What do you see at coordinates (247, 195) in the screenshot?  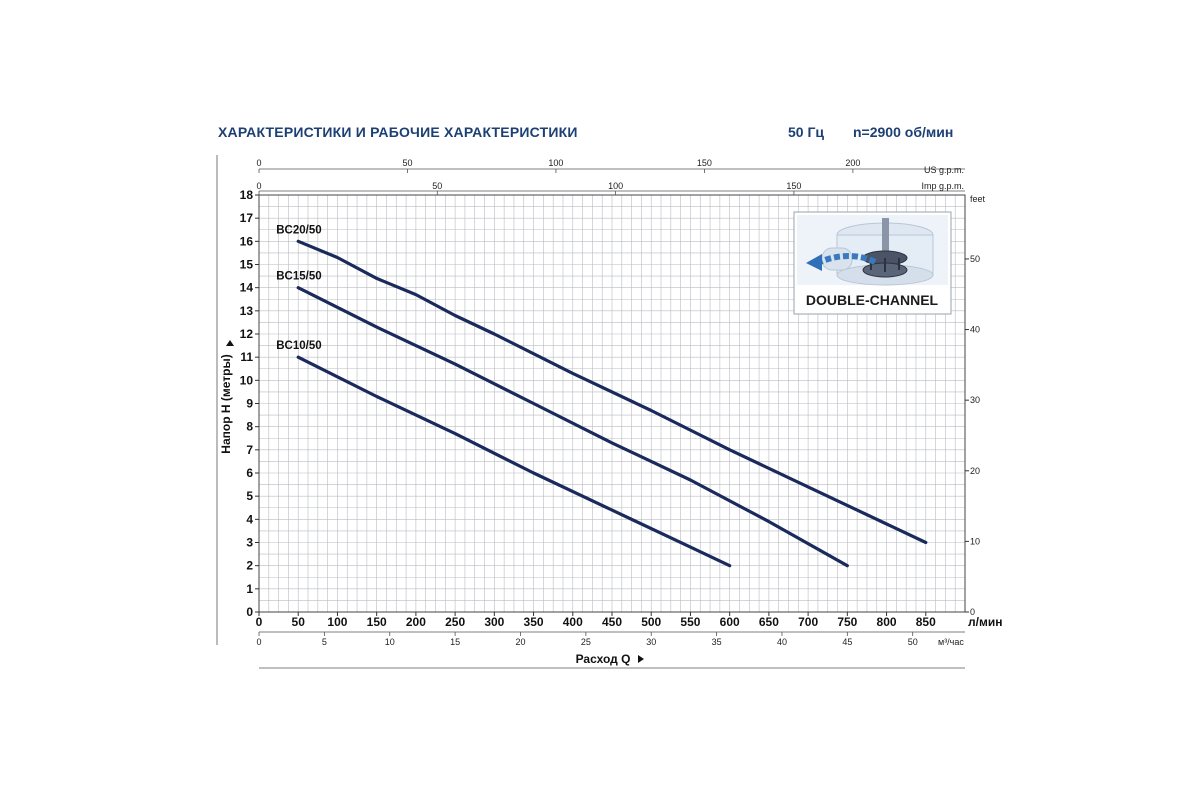 I see `y-tick-label: 18` at bounding box center [247, 195].